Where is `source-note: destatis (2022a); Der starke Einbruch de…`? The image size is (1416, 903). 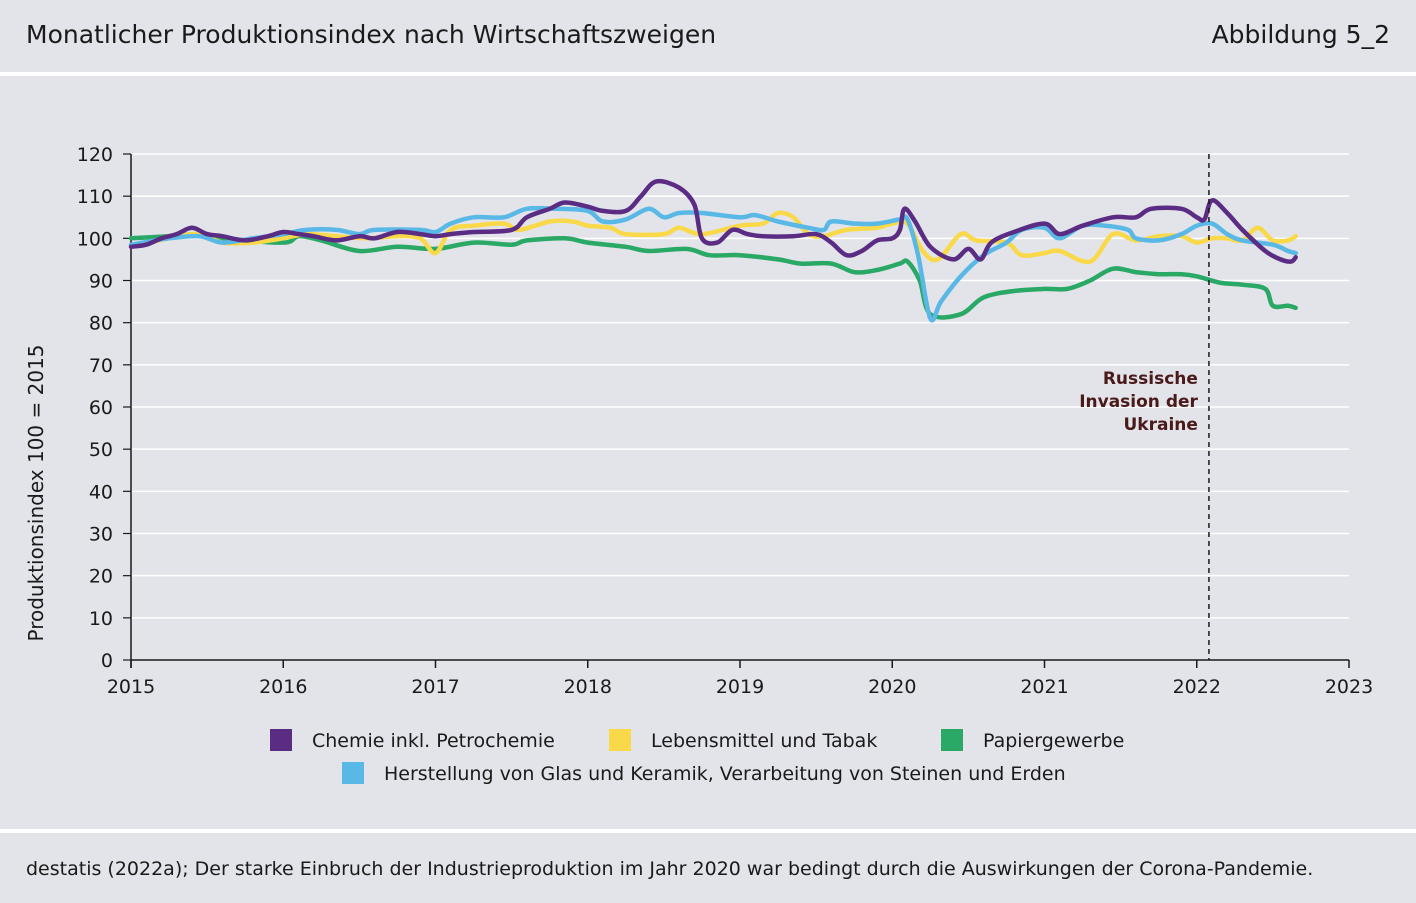 source-note: destatis (2022a); Der starke Einbruch de… is located at coordinates (670, 869).